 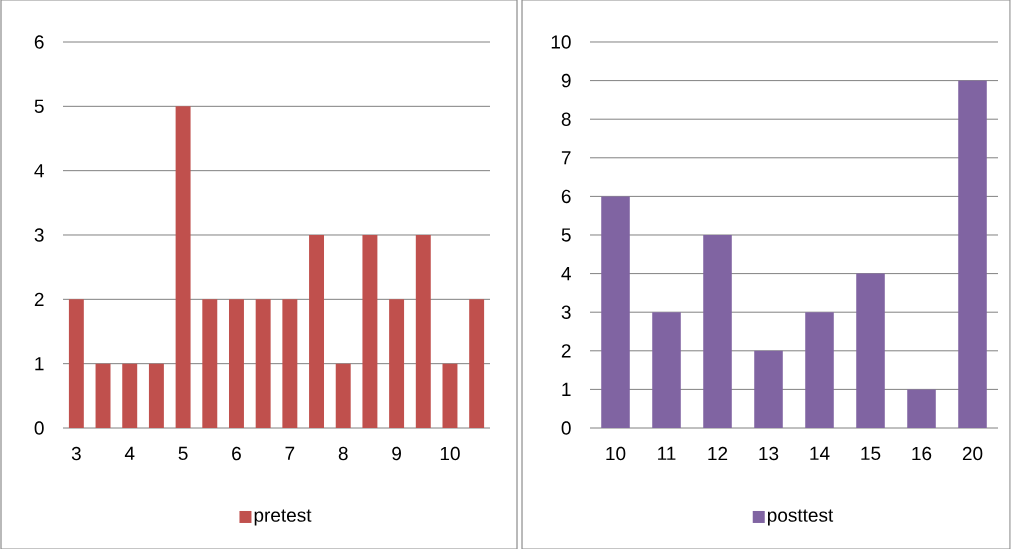 What do you see at coordinates (183, 453) in the screenshot?
I see `x-tick-label: 5` at bounding box center [183, 453].